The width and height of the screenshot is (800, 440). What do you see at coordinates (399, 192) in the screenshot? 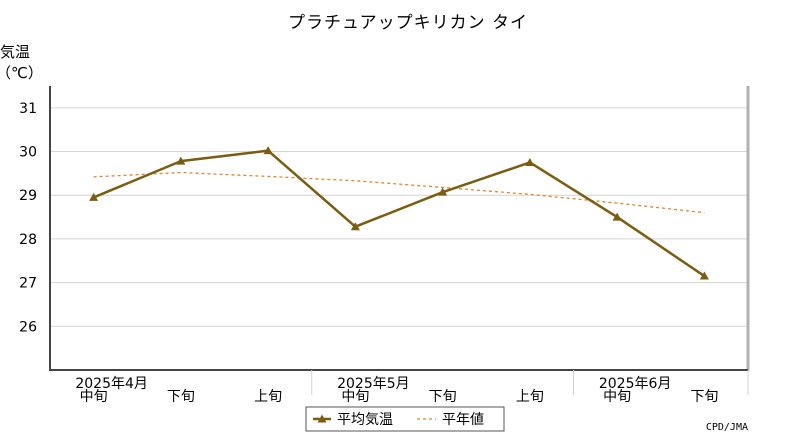
I see `series-line-normal` at bounding box center [399, 192].